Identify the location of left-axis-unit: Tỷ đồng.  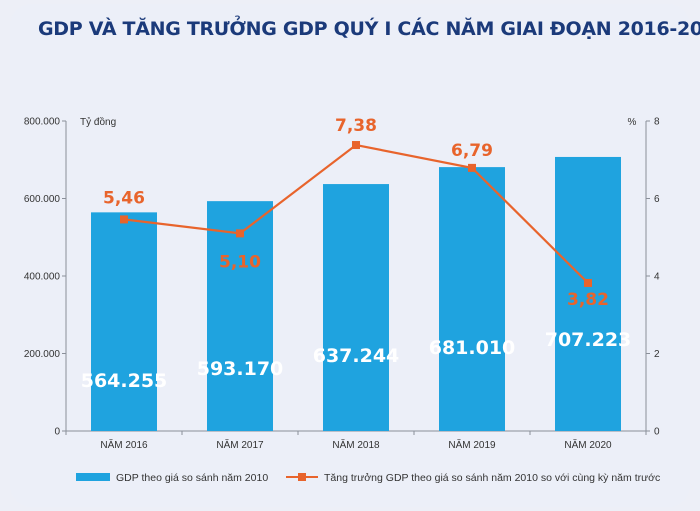
(98, 122).